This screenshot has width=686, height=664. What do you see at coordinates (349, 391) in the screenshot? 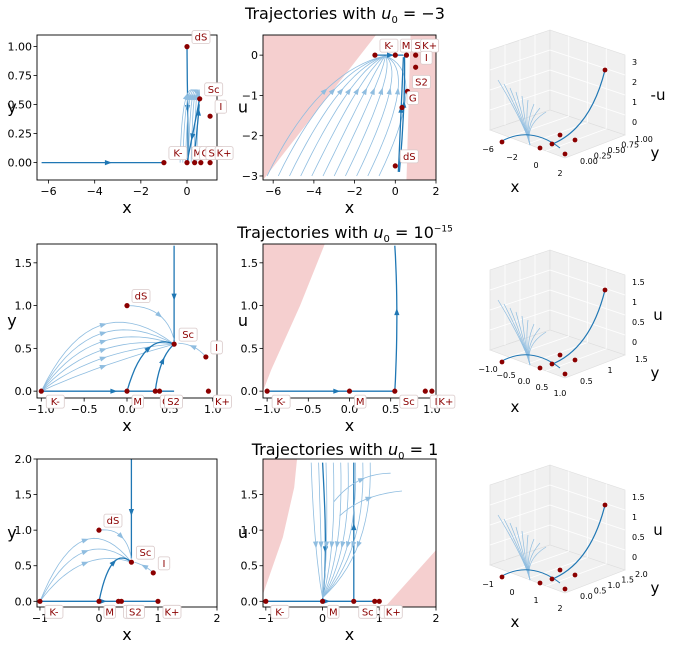
I see `fixed-point-M` at bounding box center [349, 391].